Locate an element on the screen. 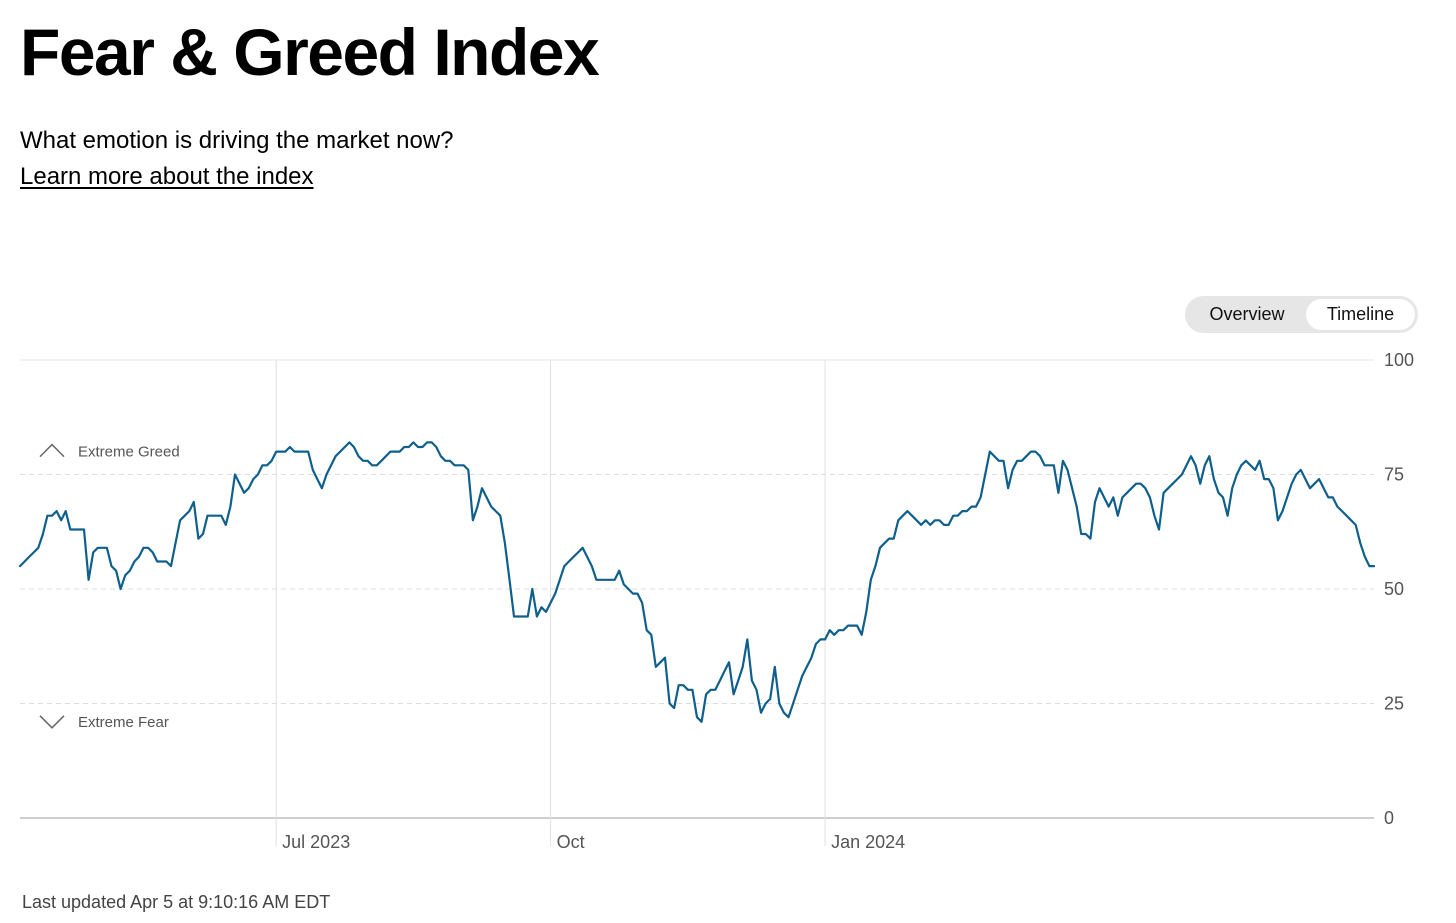 The height and width of the screenshot is (923, 1456). zone-label: Extreme Greed is located at coordinates (129, 452).